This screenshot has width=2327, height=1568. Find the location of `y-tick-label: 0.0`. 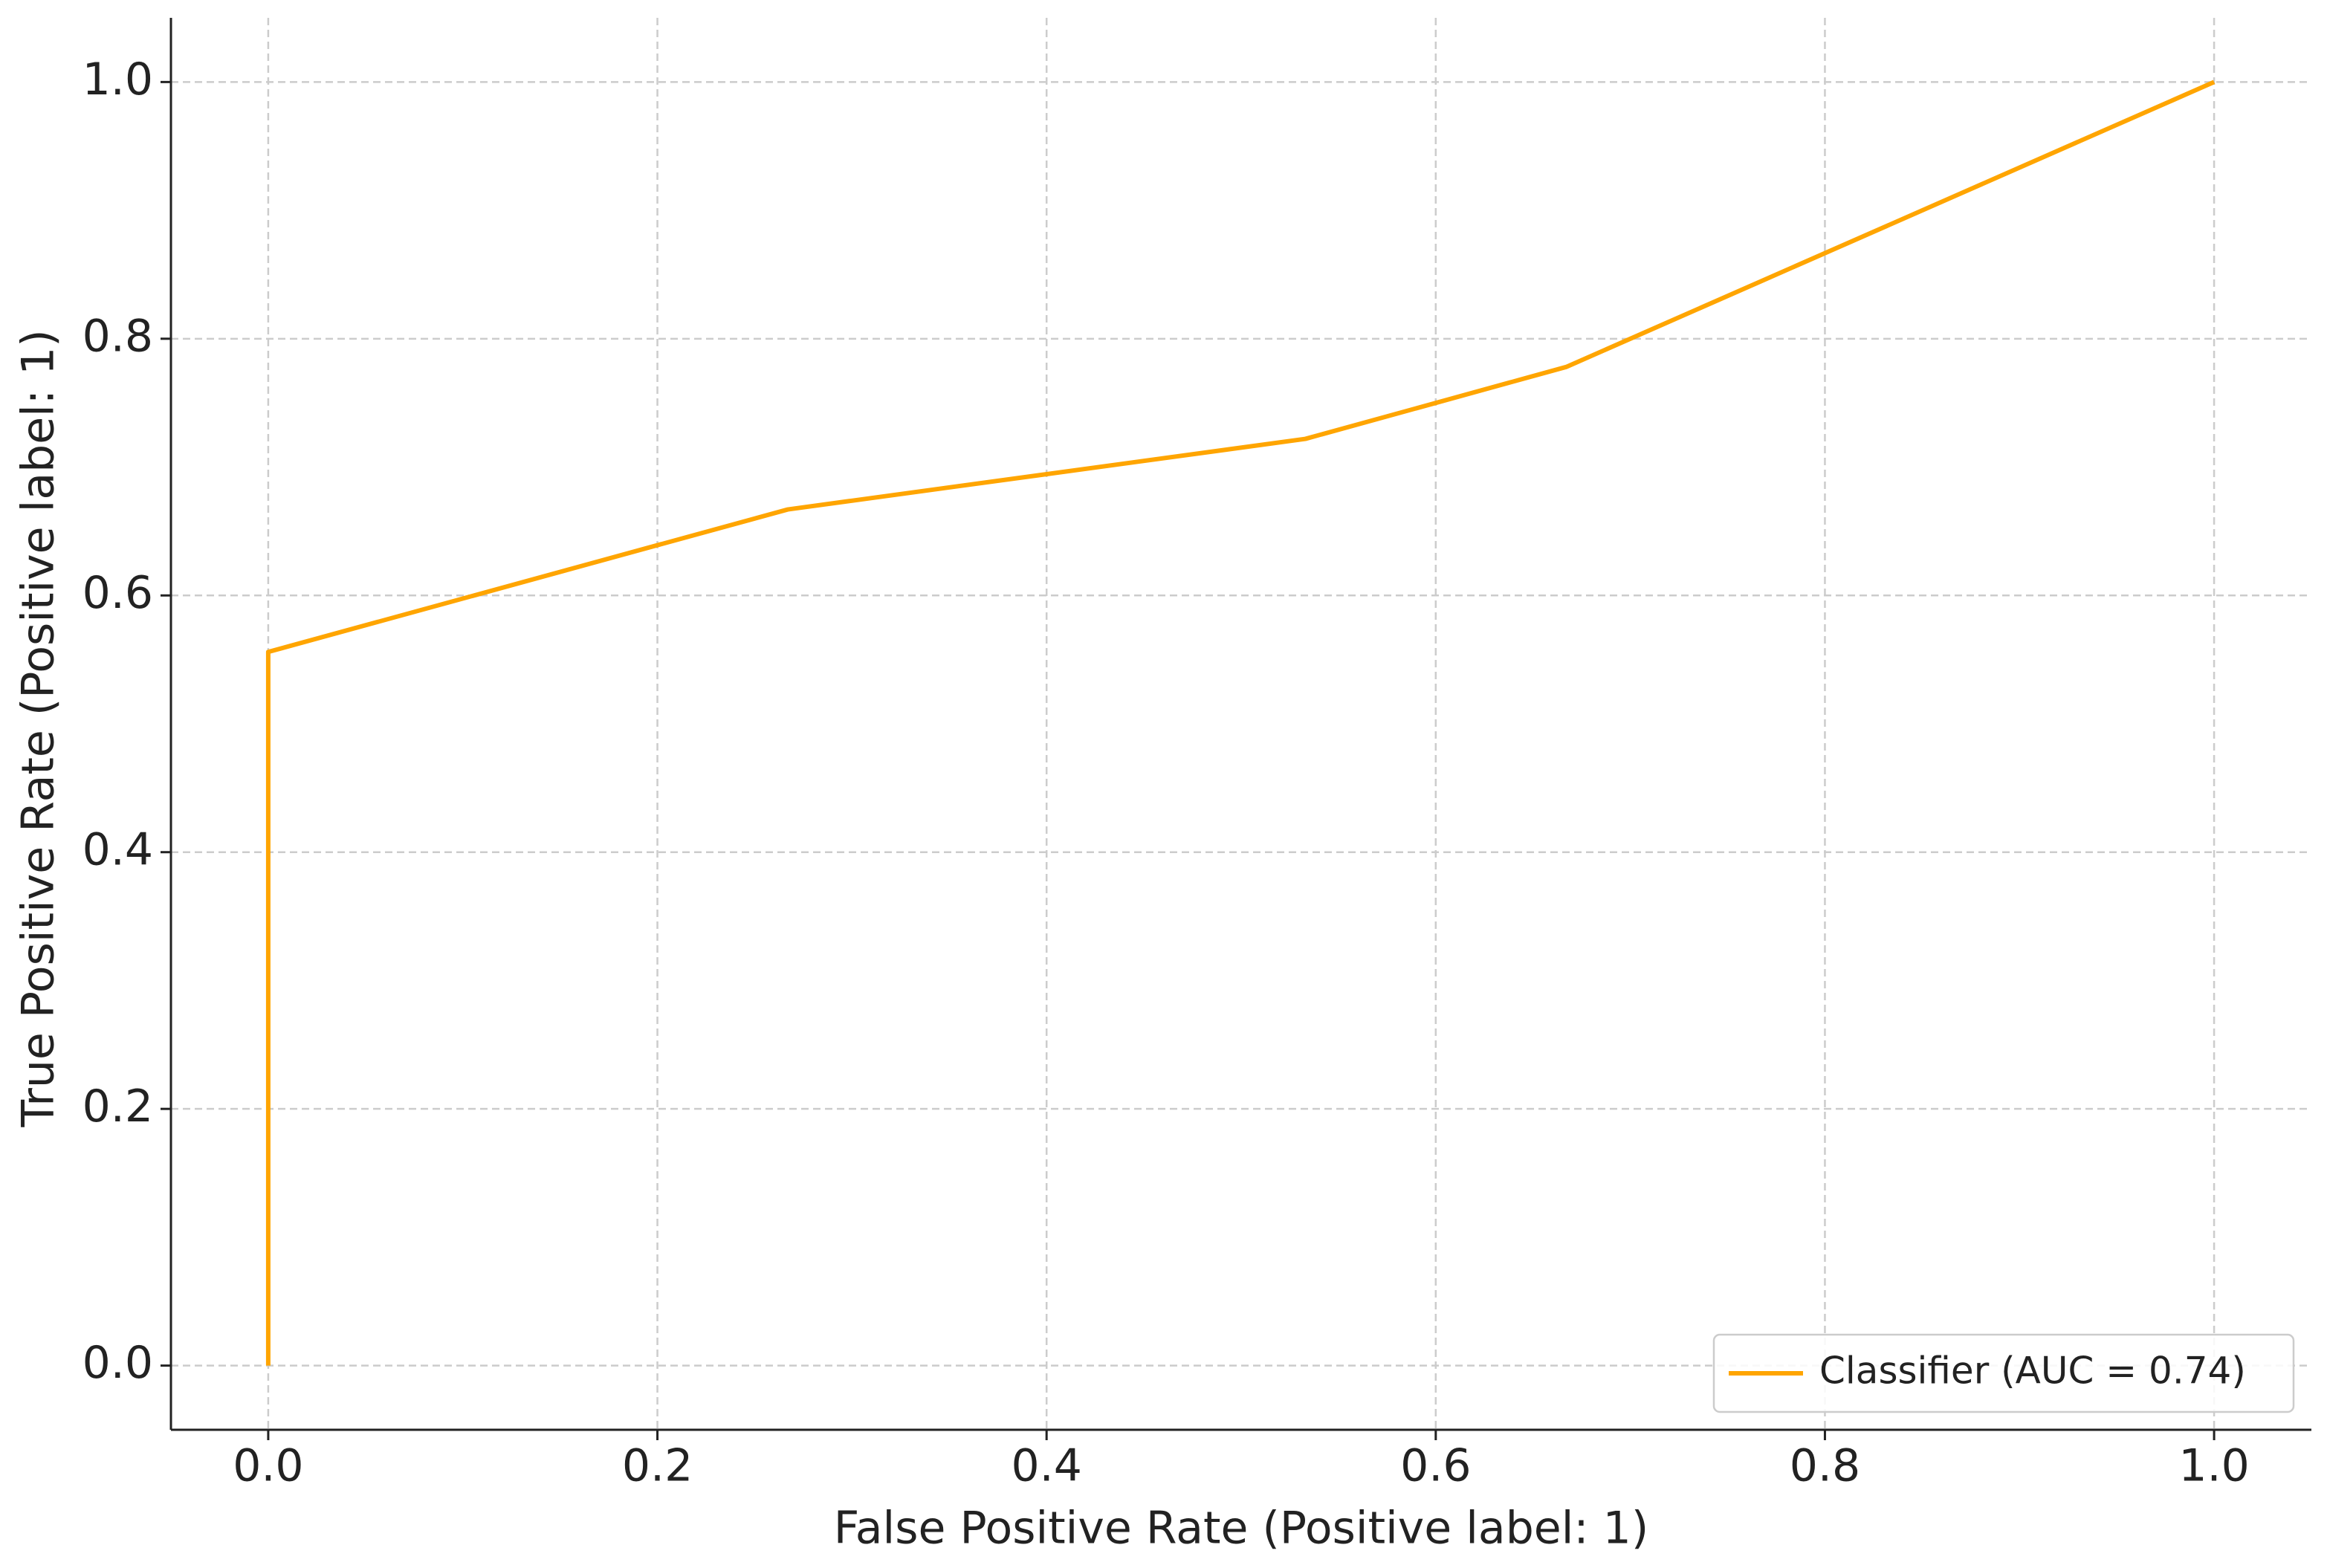

y-tick-label: 0.0 is located at coordinates (117, 1363).